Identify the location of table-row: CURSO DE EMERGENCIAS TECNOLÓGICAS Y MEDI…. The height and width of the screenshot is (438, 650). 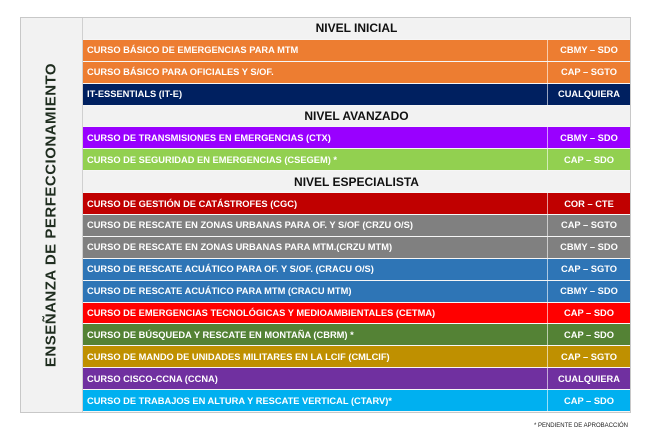
(356, 313).